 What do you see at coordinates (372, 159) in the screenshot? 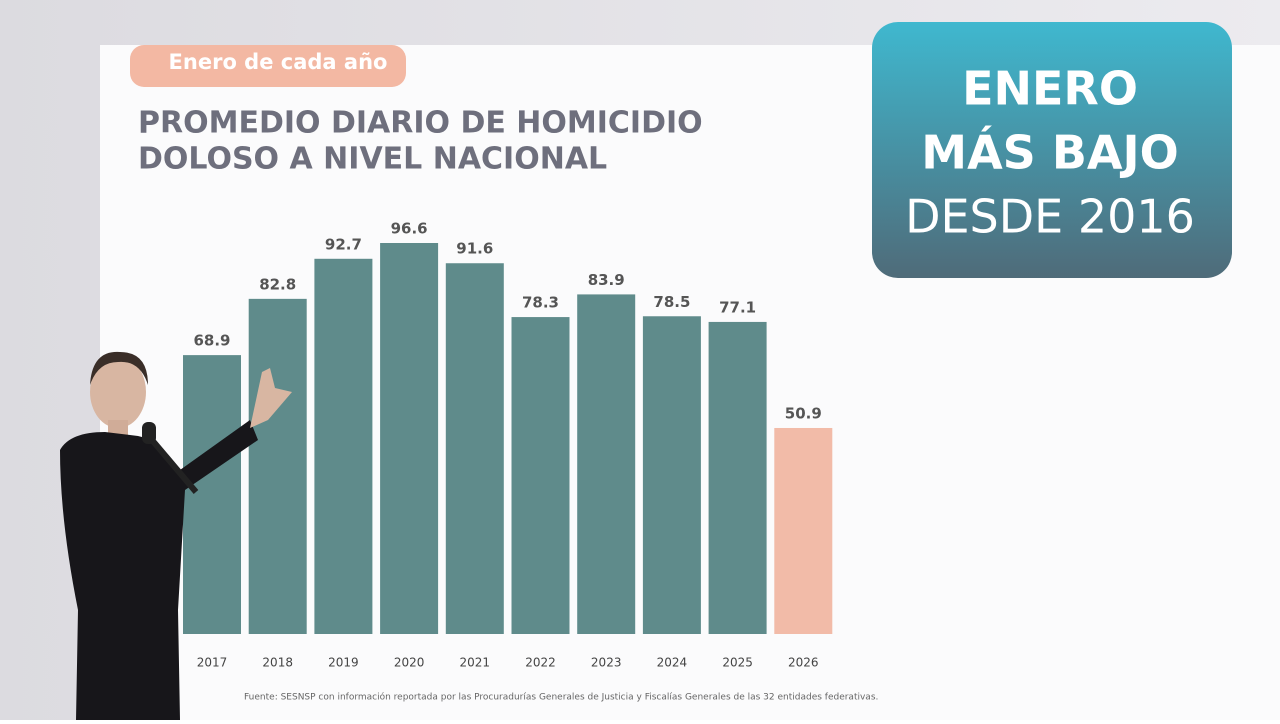
I see `title-line: DOLOSO A NIVEL NACIONAL` at bounding box center [372, 159].